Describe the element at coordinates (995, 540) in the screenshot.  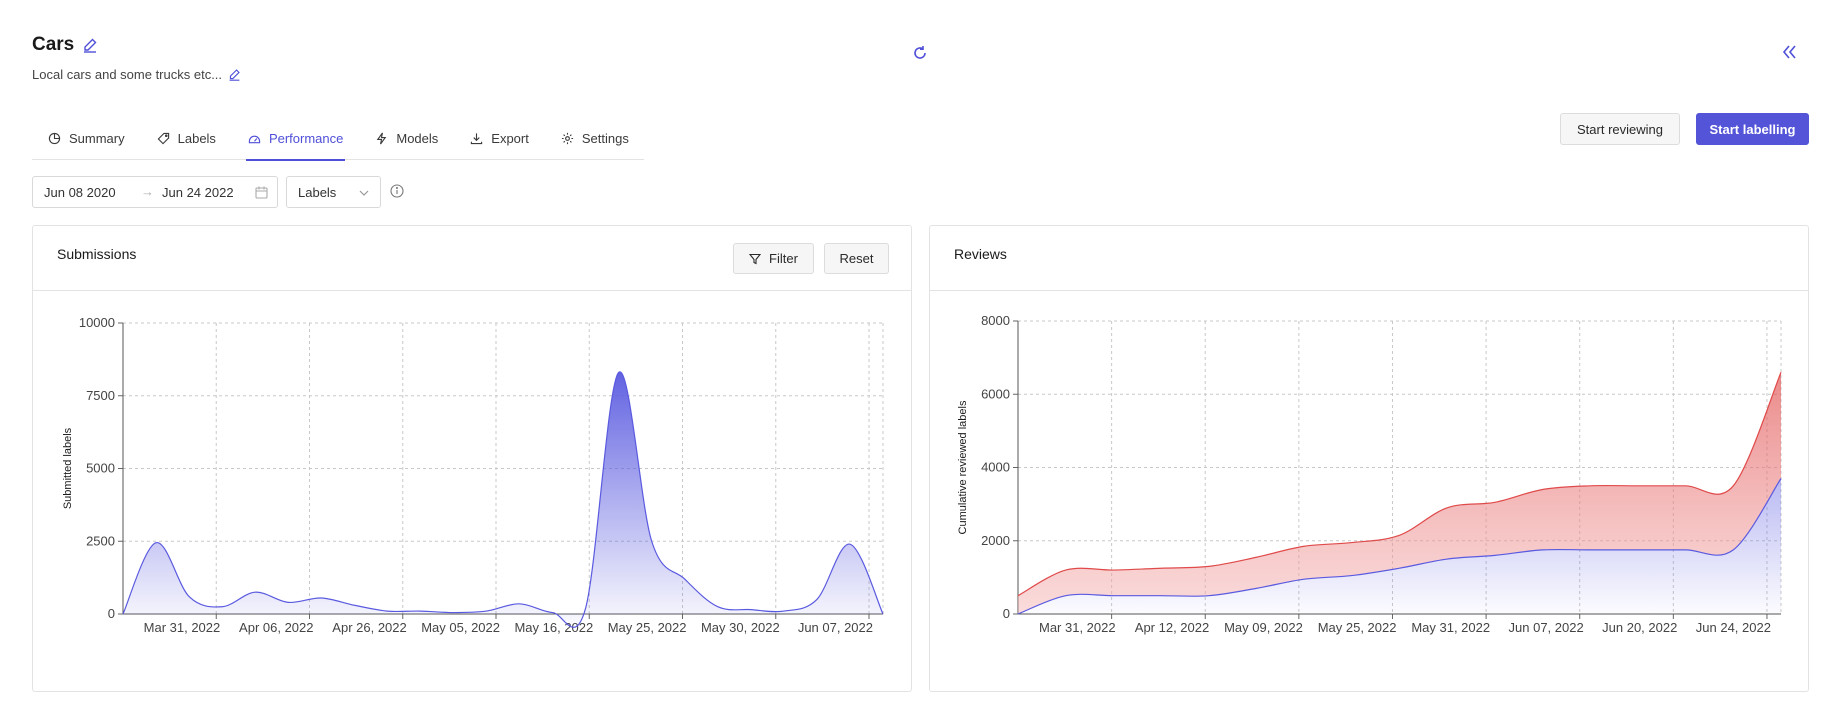
I see `y-tick-label: 2000` at that location.